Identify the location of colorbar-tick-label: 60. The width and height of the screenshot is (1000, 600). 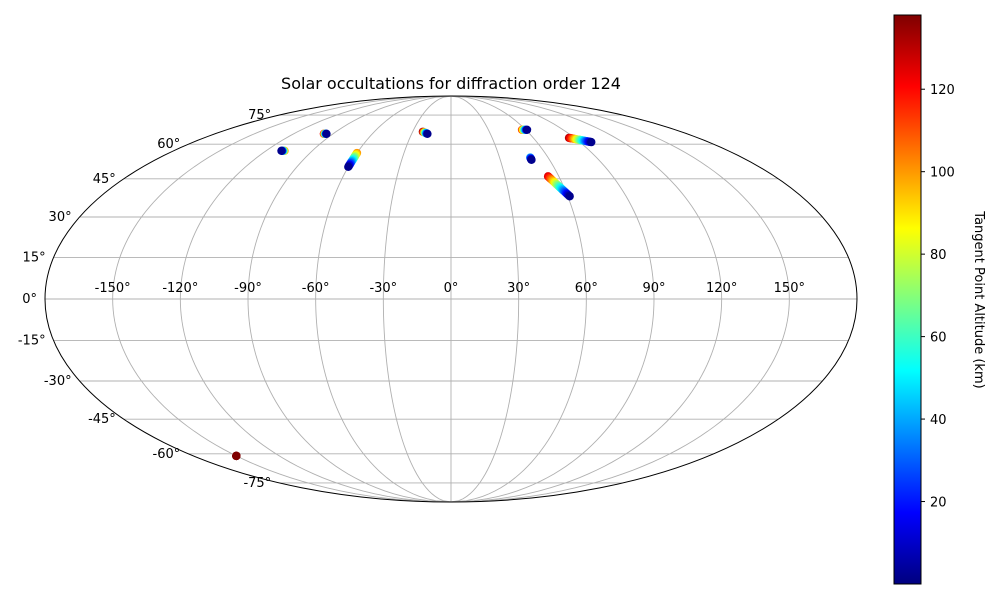
(938, 338).